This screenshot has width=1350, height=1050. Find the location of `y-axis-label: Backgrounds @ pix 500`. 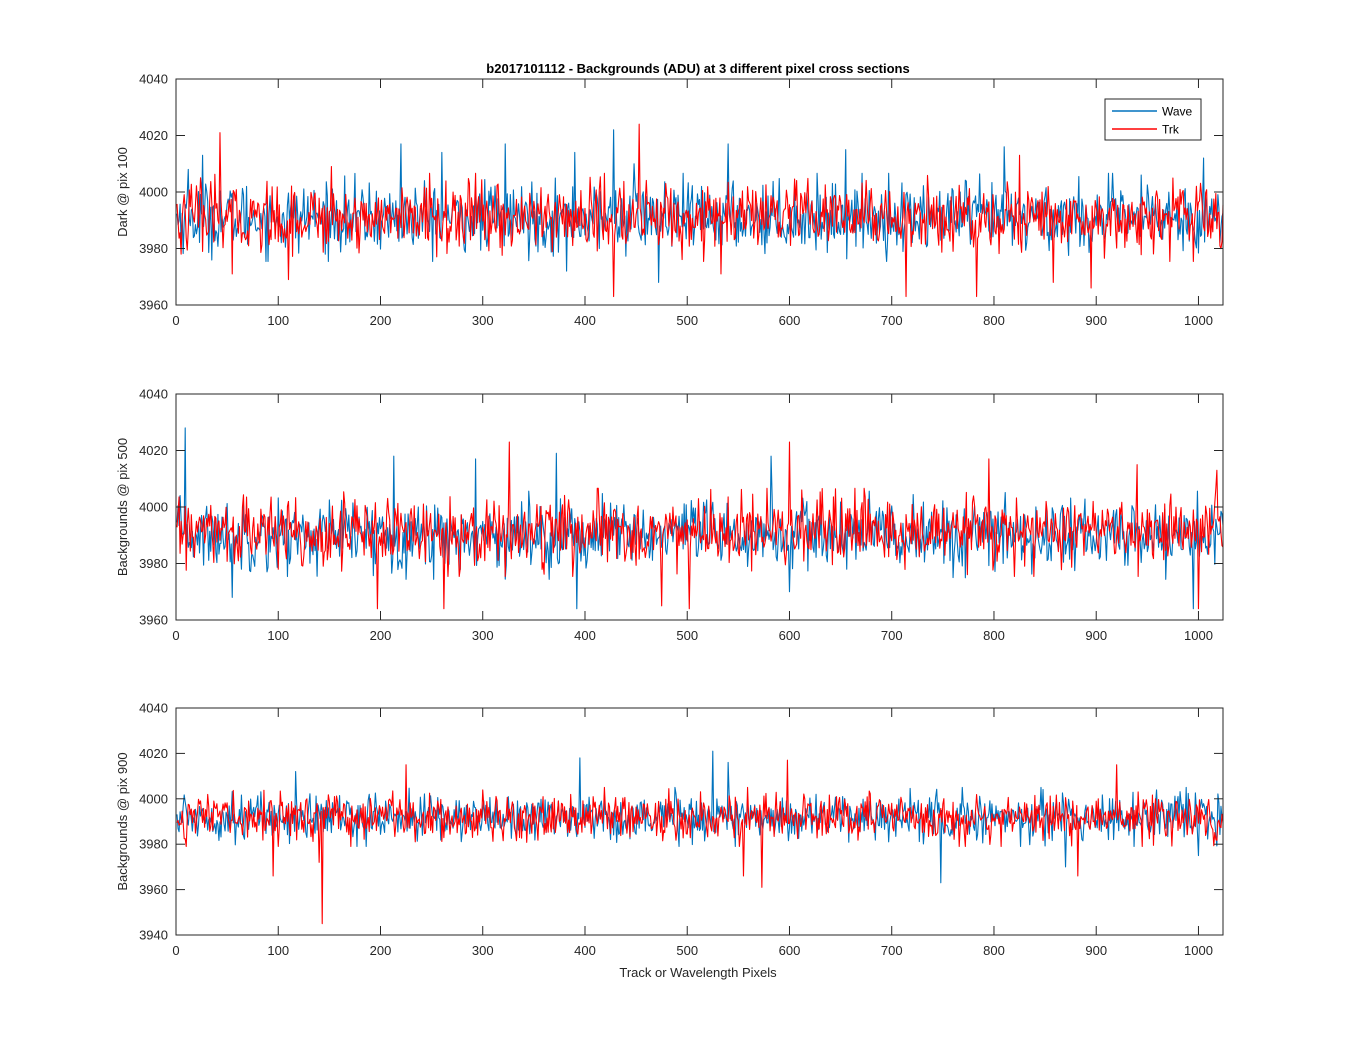

y-axis-label: Backgrounds @ pix 500 is located at coordinates (122, 507).